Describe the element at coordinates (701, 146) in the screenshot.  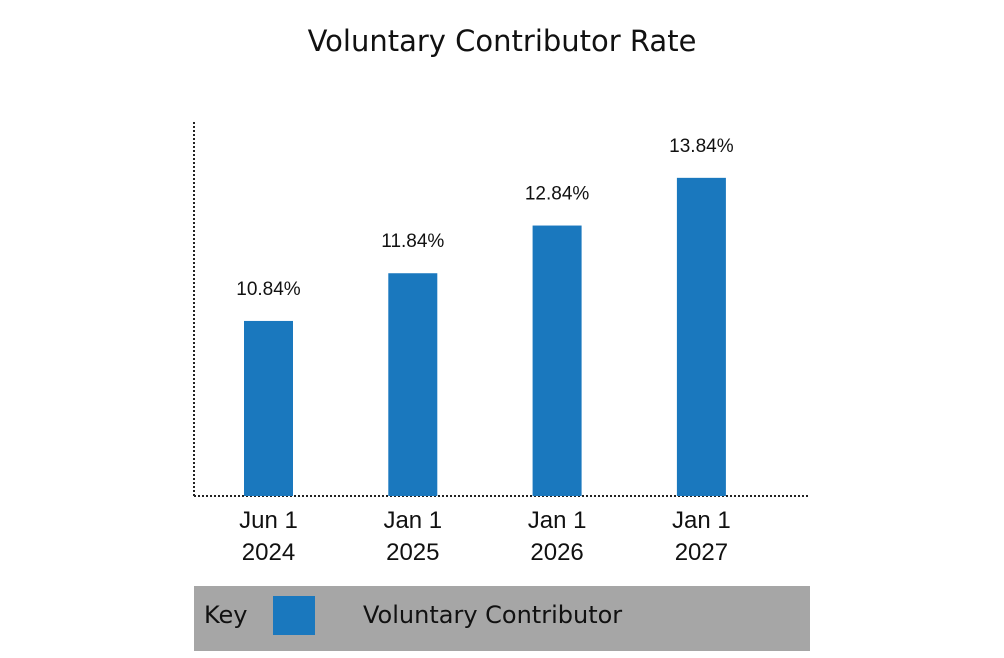
I see `data-label: 13.84%` at that location.